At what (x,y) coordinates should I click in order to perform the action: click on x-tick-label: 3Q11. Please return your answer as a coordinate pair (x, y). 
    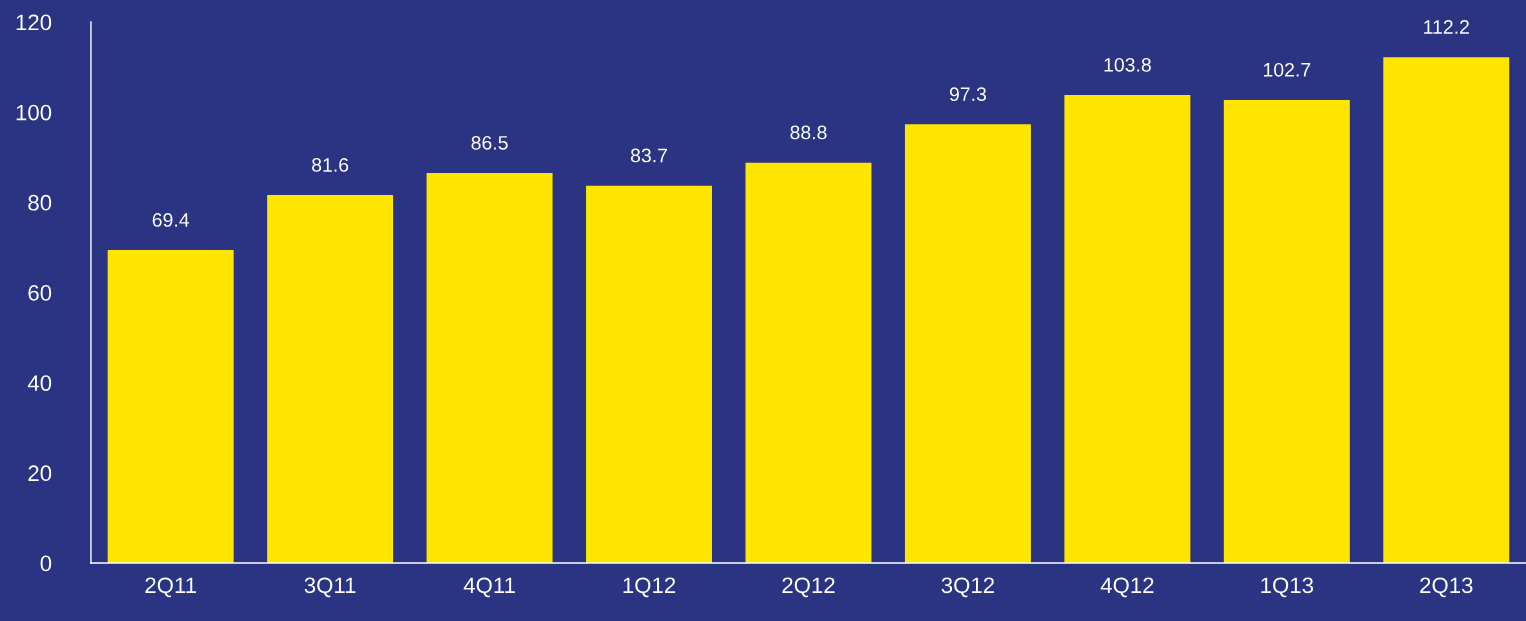
    Looking at the image, I should click on (330, 587).